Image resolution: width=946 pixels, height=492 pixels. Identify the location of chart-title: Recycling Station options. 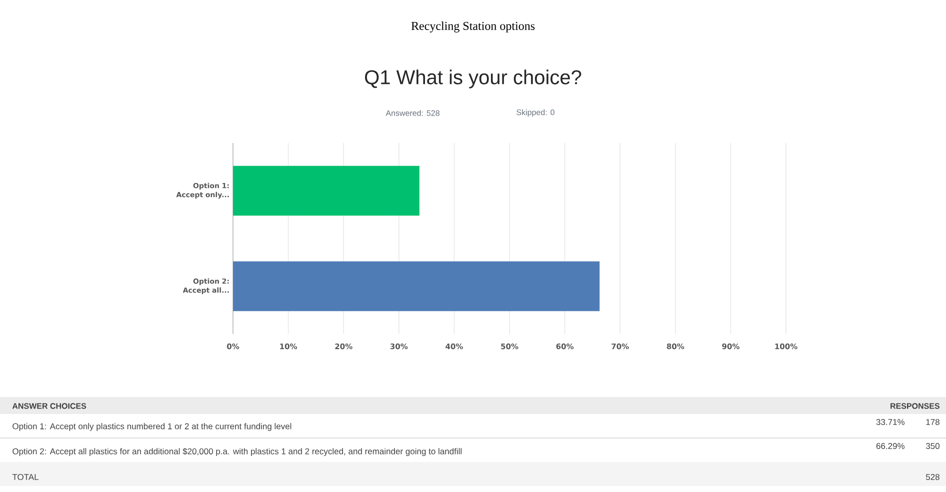
(473, 27).